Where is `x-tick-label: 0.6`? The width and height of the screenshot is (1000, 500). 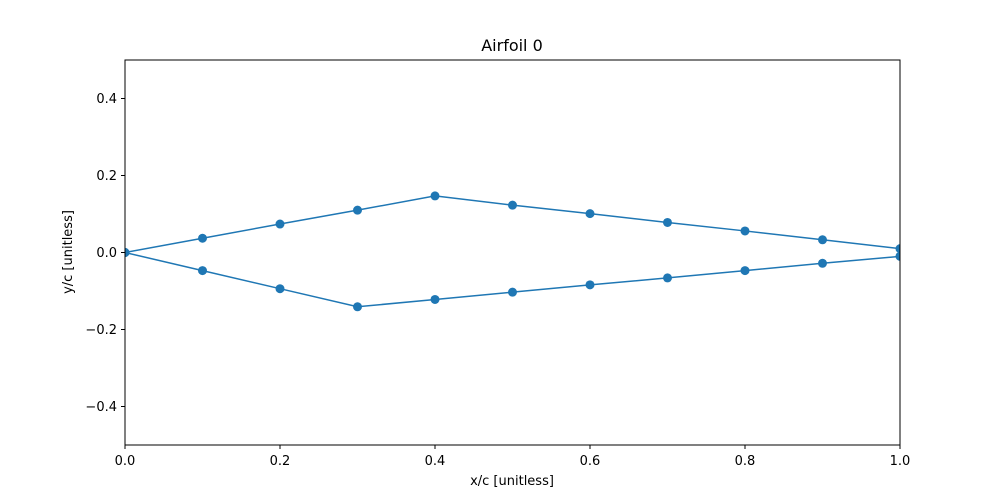 x-tick-label: 0.6 is located at coordinates (590, 461).